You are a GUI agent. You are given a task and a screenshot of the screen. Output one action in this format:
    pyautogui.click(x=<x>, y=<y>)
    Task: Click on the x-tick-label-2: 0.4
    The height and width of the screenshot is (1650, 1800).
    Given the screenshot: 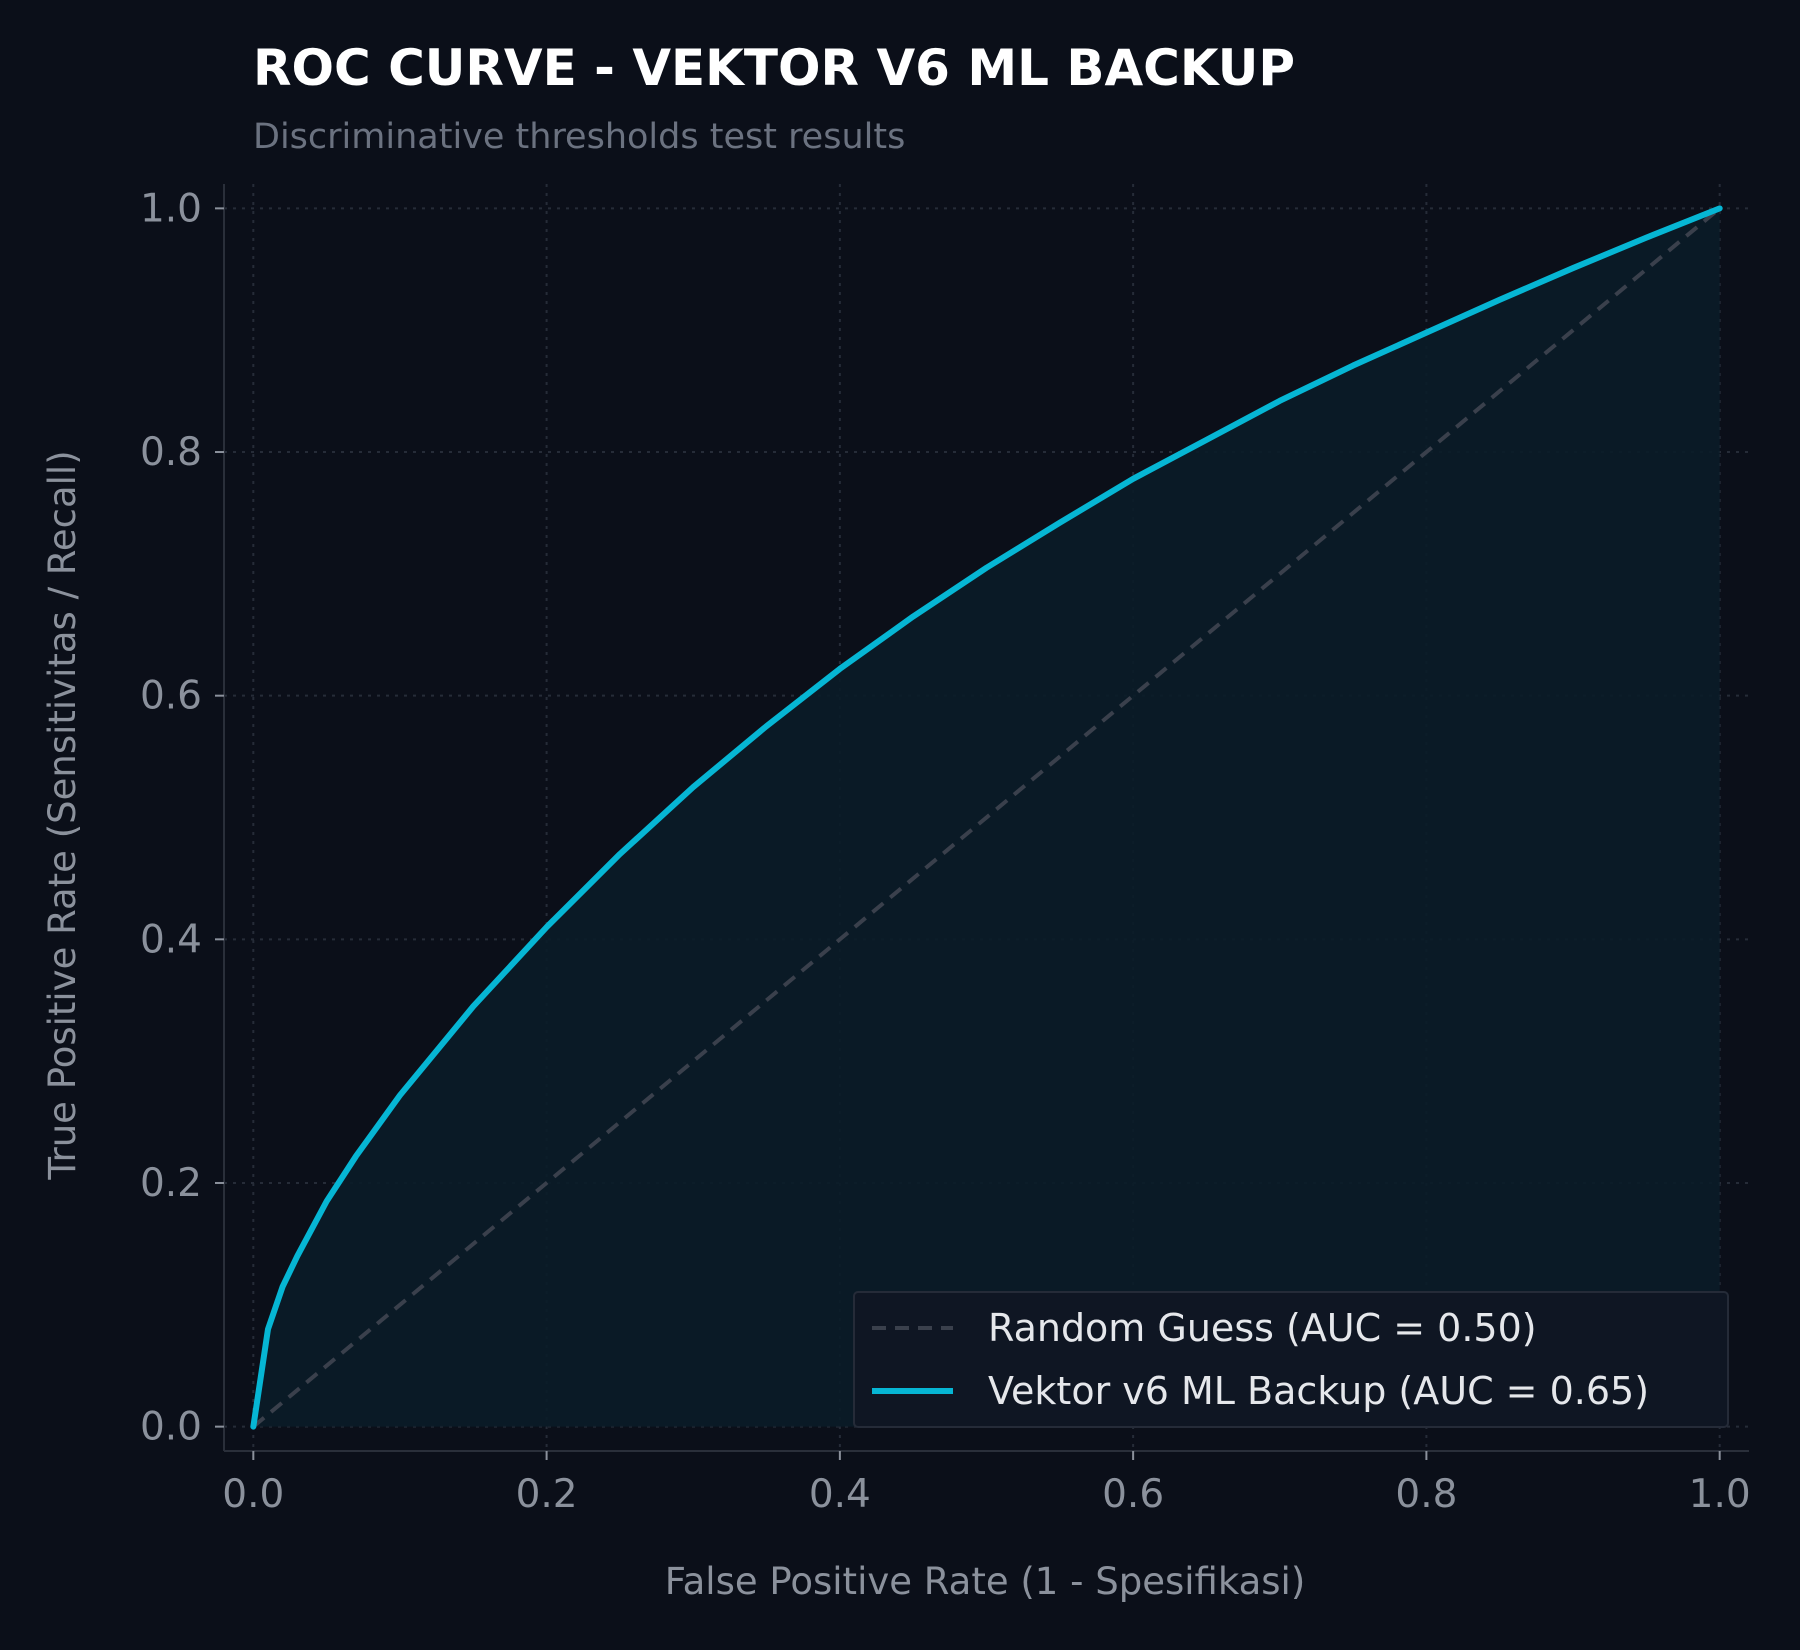 What is the action you would take?
    pyautogui.click(x=840, y=1494)
    